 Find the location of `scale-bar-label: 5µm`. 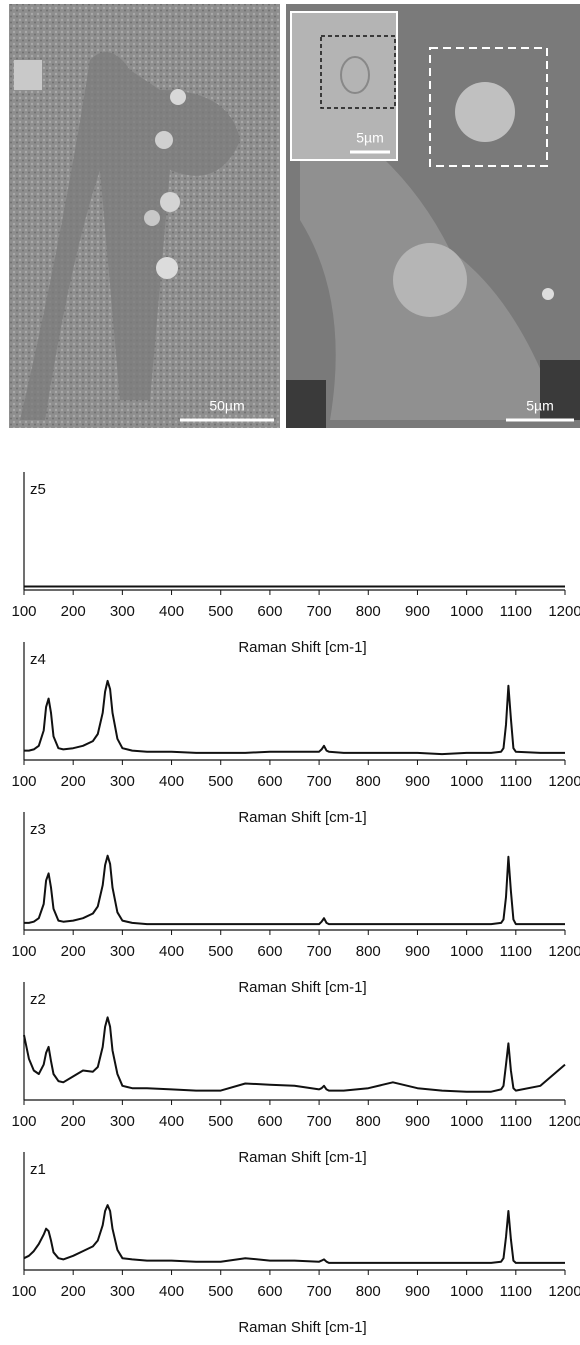

scale-bar-label: 5µm is located at coordinates (540, 406).